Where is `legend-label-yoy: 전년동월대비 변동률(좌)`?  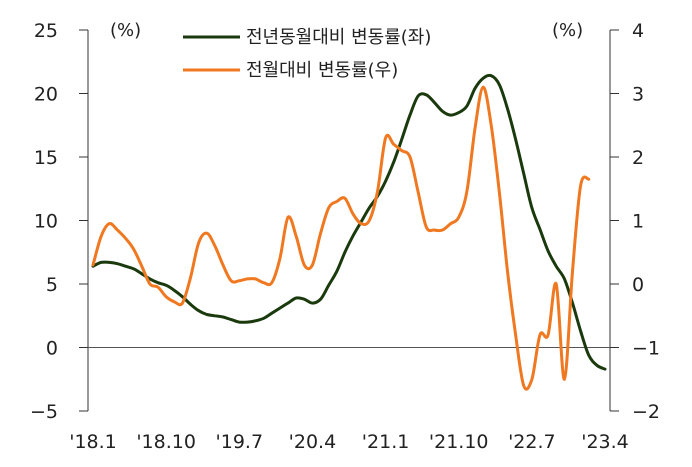
legend-label-yoy: 전년동월대비 변동률(좌) is located at coordinates (338, 37).